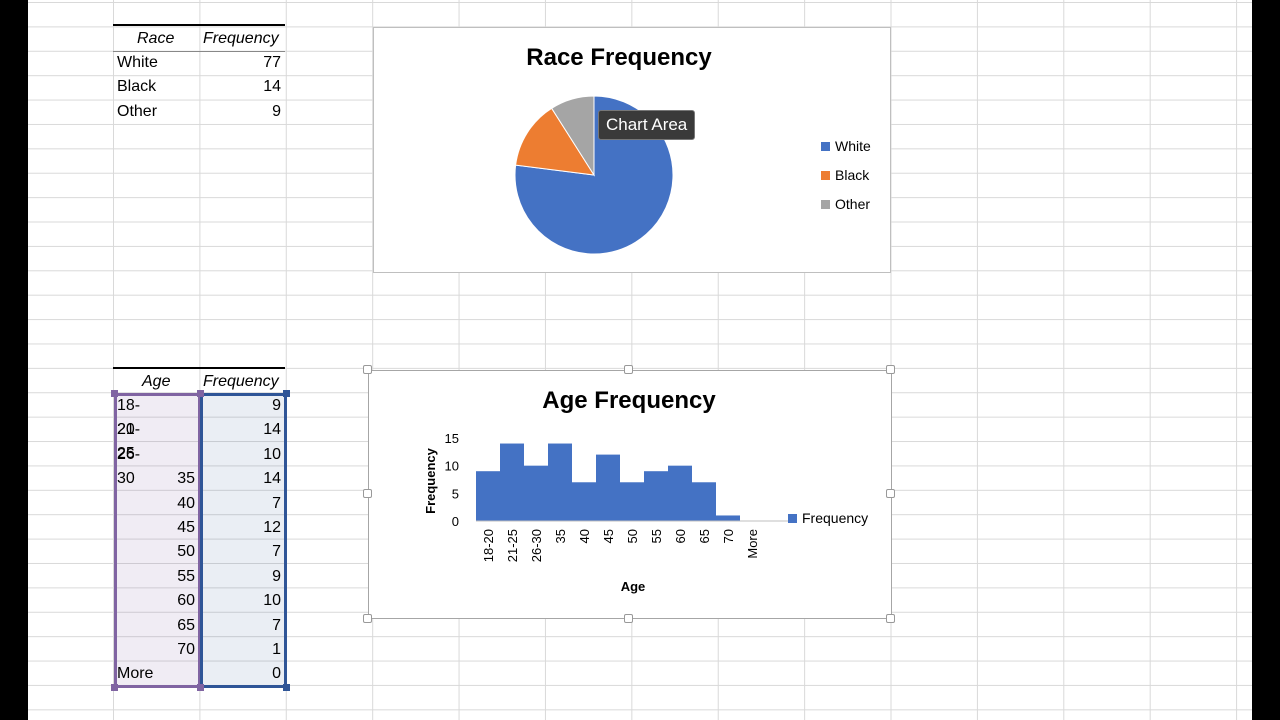 The image size is (1280, 720). Describe the element at coordinates (890, 618) in the screenshot. I see `resize-handle-bottom-right` at that location.